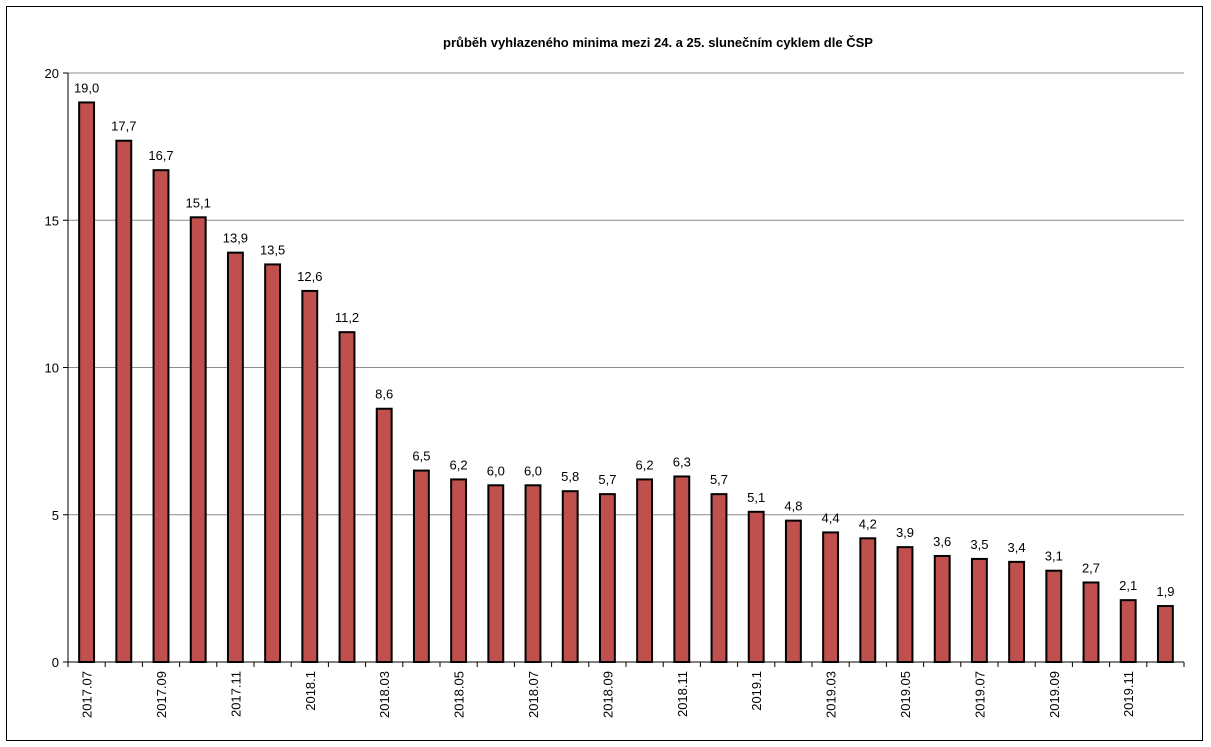  Describe the element at coordinates (793, 506) in the screenshot. I see `data-label: 4,8` at that location.